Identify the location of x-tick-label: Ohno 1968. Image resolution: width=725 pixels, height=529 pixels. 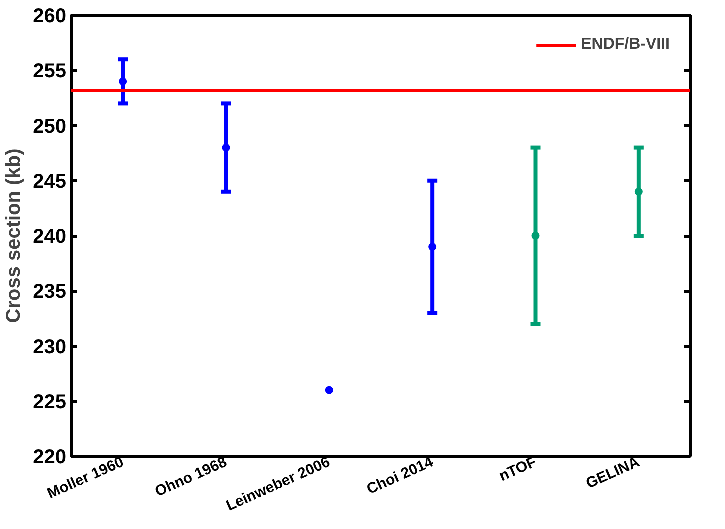
(191, 477).